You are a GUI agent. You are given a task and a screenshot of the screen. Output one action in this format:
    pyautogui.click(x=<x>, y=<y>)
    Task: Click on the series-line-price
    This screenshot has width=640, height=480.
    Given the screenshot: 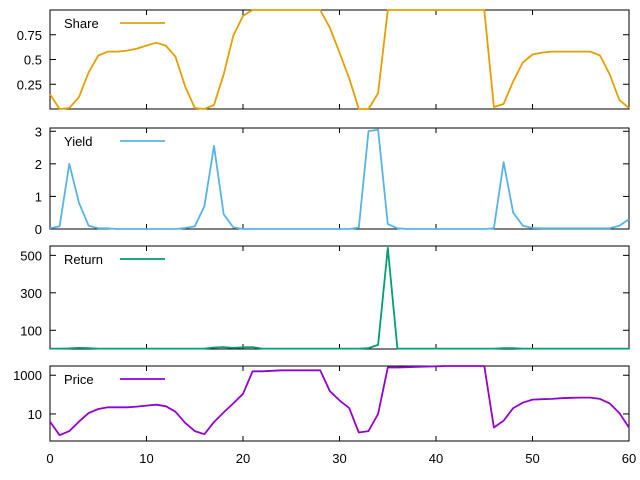 What is the action you would take?
    pyautogui.click(x=339, y=401)
    